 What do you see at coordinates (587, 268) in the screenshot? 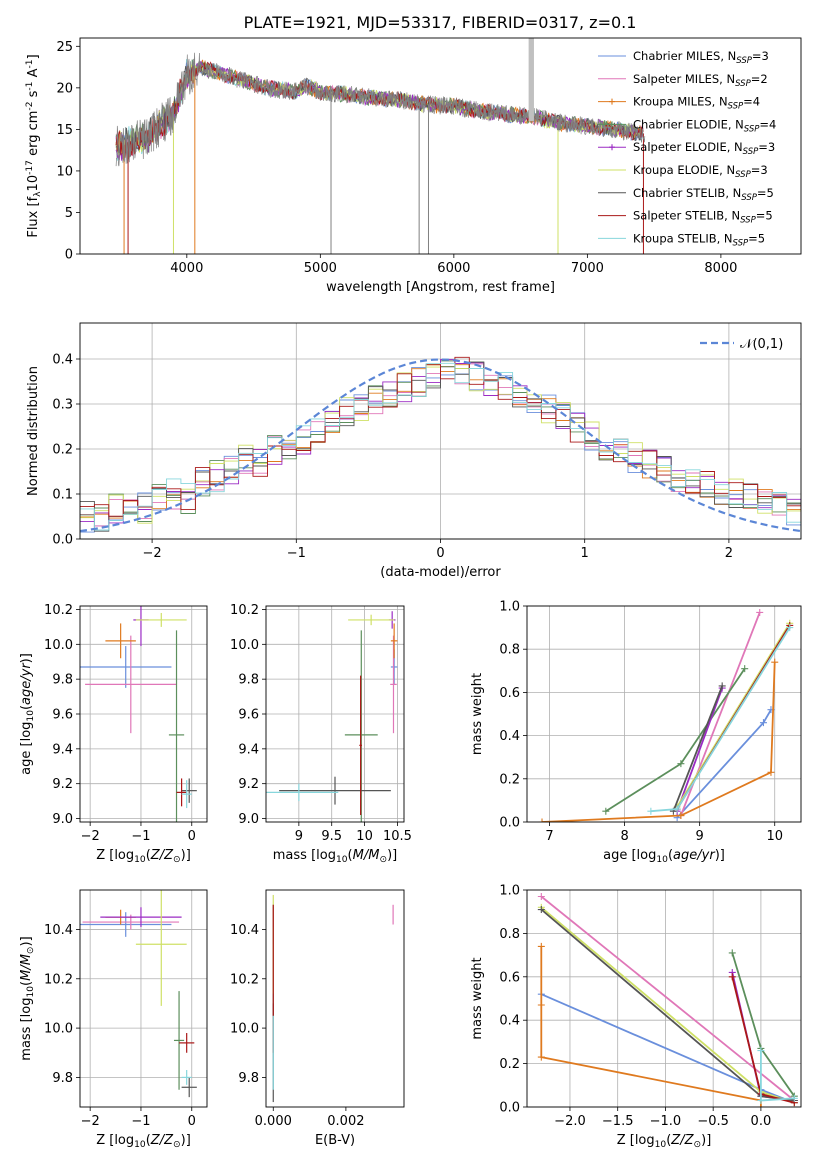
I see `x-tick-label: 7000` at bounding box center [587, 268].